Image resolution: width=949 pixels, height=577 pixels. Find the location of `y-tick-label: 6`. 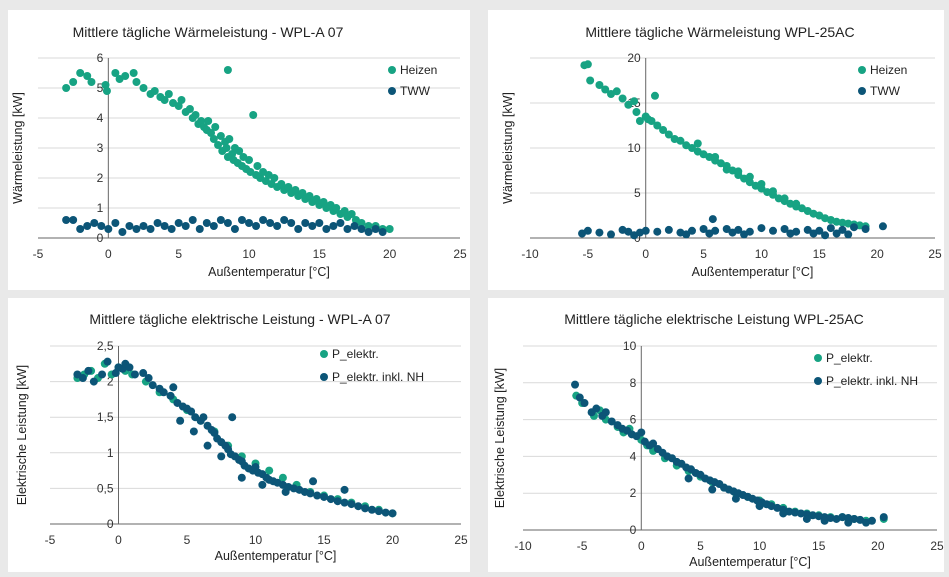

y-tick-label: 6 is located at coordinates (100, 58).